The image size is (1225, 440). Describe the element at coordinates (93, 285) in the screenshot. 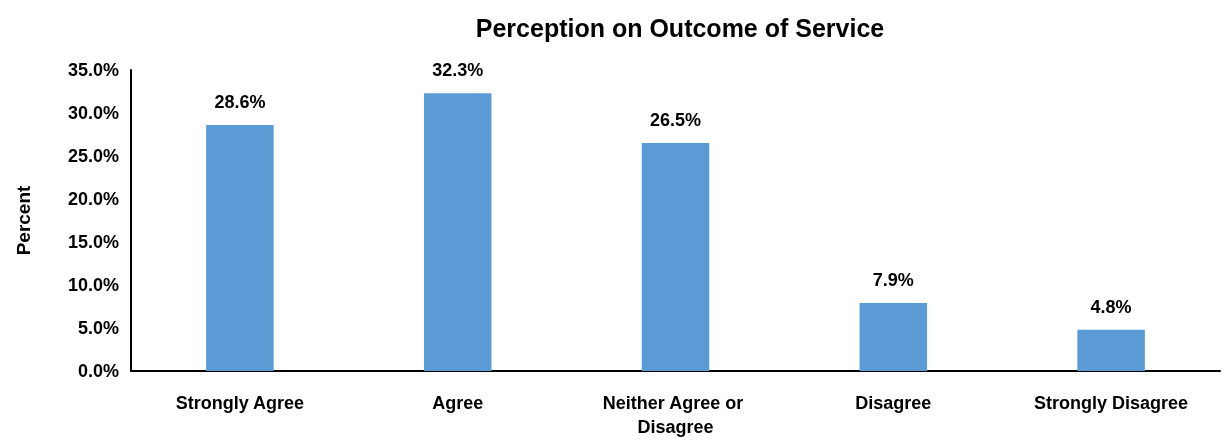

I see `y-tick-label: 10.0%` at that location.